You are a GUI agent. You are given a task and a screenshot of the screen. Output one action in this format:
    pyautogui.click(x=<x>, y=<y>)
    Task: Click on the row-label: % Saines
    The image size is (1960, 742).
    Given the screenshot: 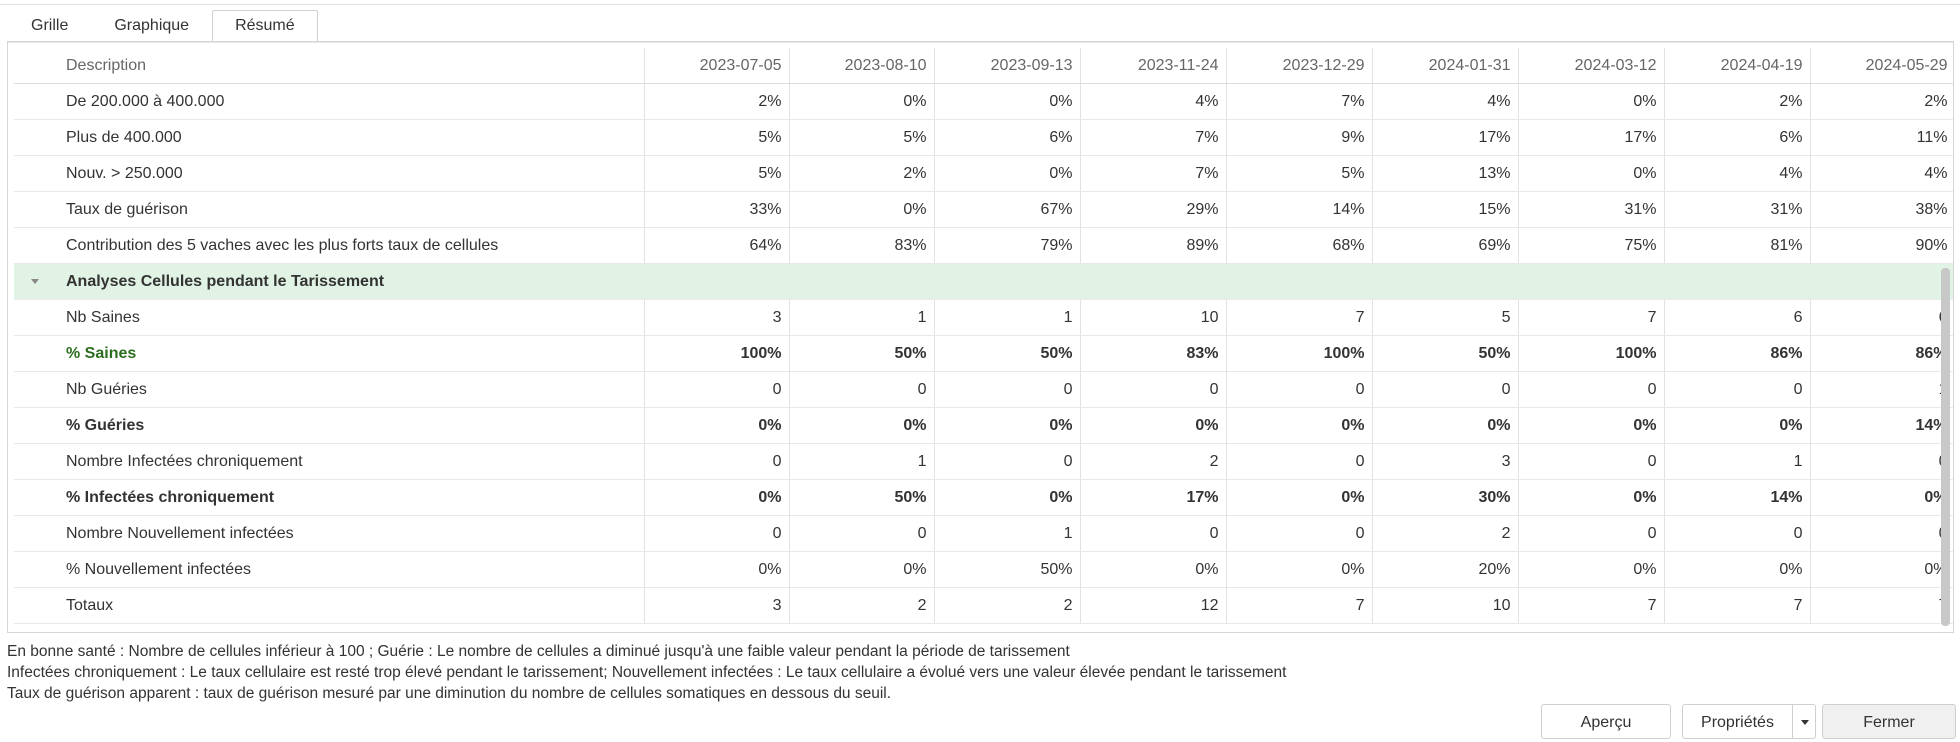 What is the action you would take?
    pyautogui.click(x=329, y=353)
    